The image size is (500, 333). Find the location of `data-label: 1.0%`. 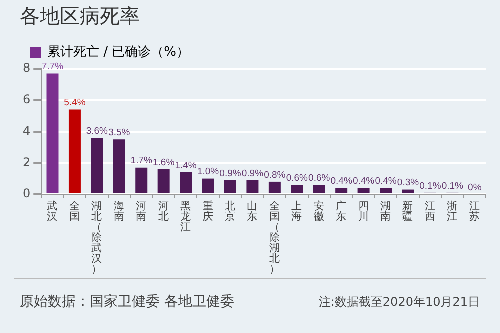

data-label: 1.0% is located at coordinates (208, 172).